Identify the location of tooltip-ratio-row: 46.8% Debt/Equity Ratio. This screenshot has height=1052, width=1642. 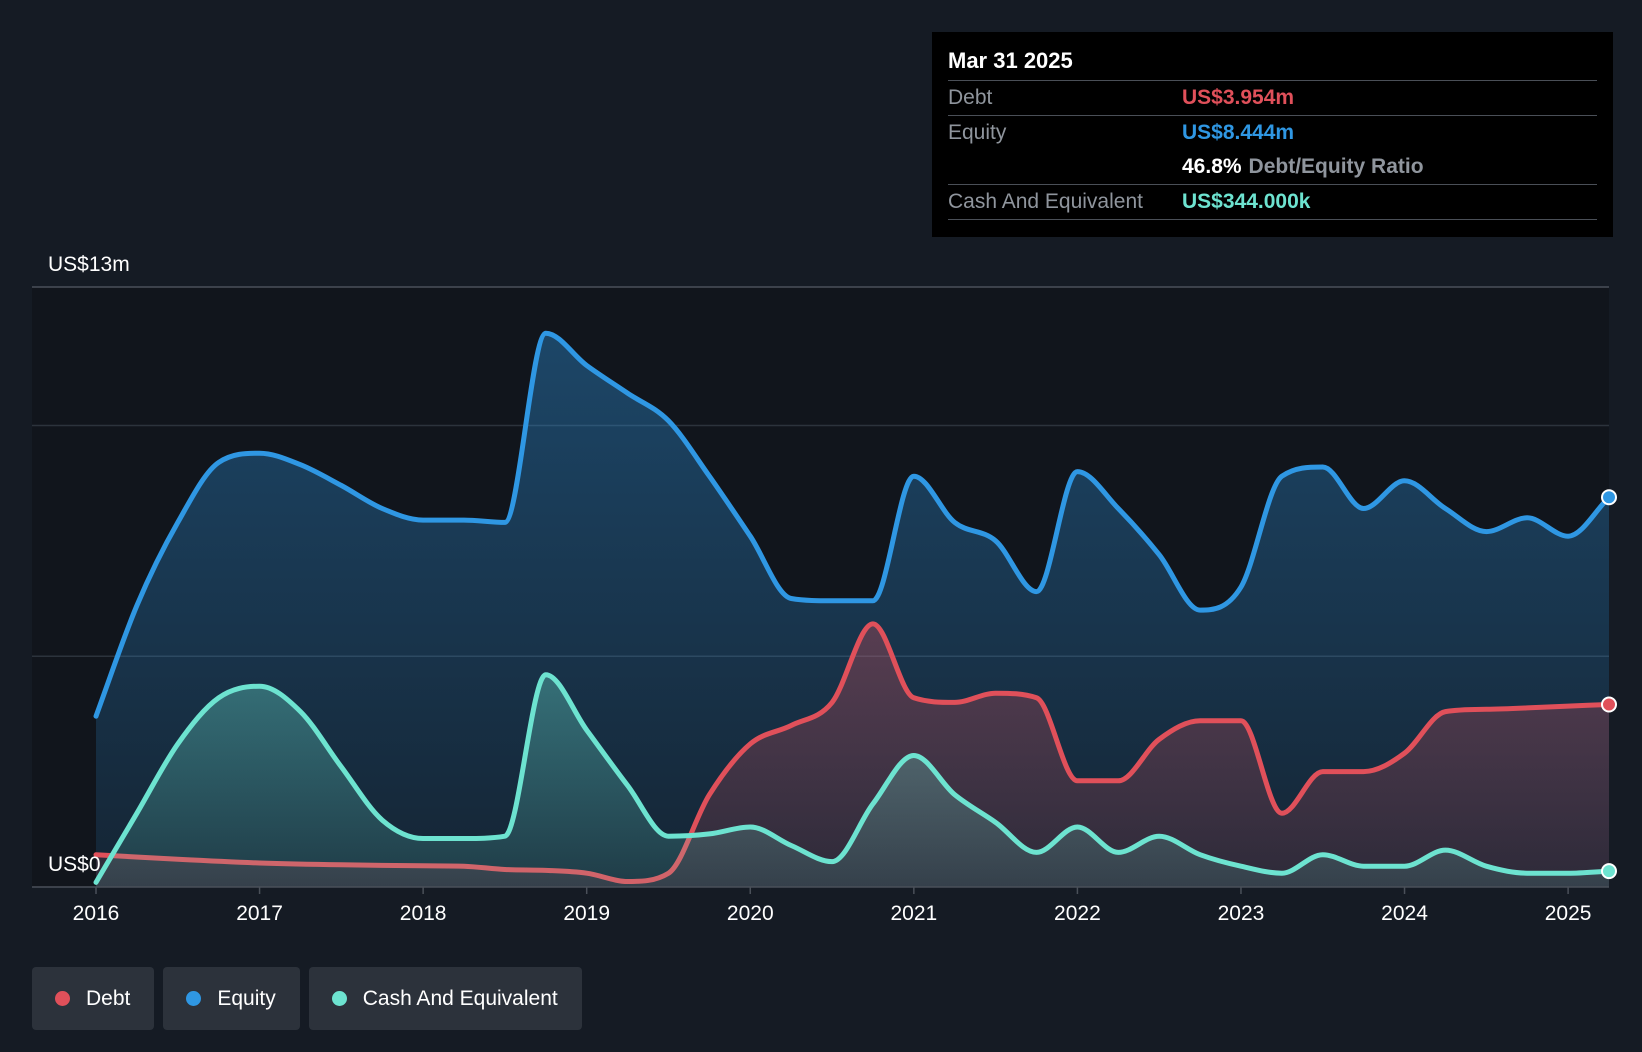
(1272, 167).